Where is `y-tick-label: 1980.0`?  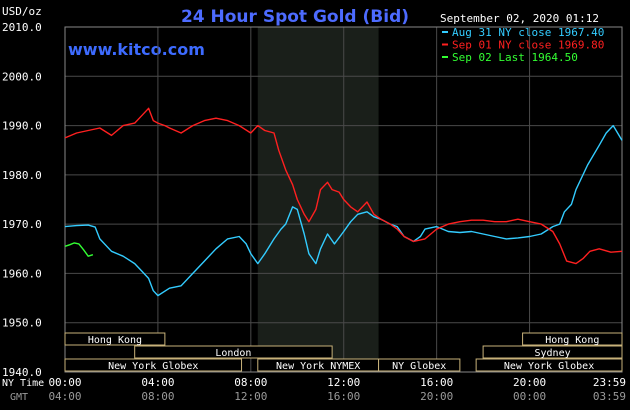
y-tick-label: 1980.0 is located at coordinates (22, 175).